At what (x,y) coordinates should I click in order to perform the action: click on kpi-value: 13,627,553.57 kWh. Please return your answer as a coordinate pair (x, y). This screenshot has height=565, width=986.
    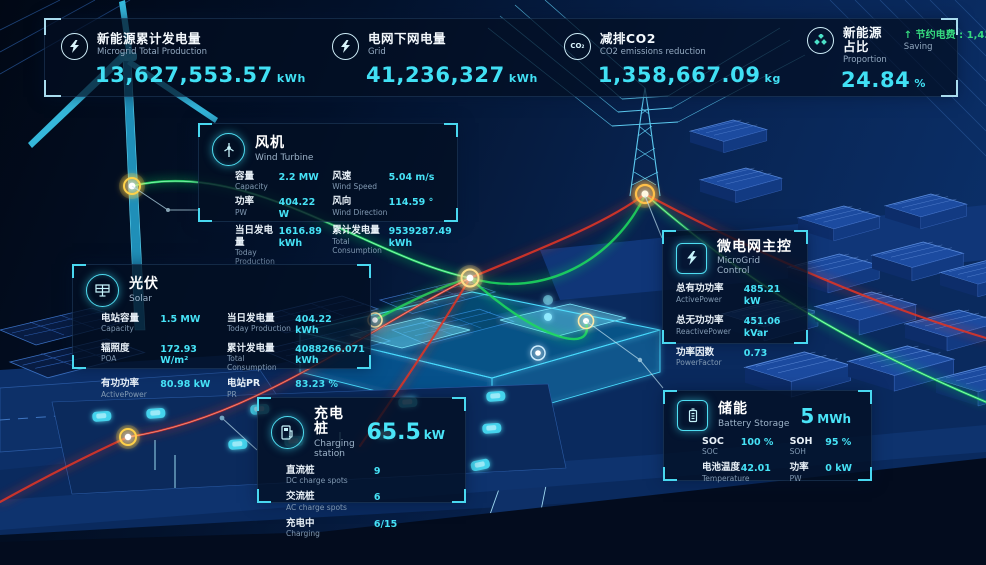
    Looking at the image, I should click on (200, 74).